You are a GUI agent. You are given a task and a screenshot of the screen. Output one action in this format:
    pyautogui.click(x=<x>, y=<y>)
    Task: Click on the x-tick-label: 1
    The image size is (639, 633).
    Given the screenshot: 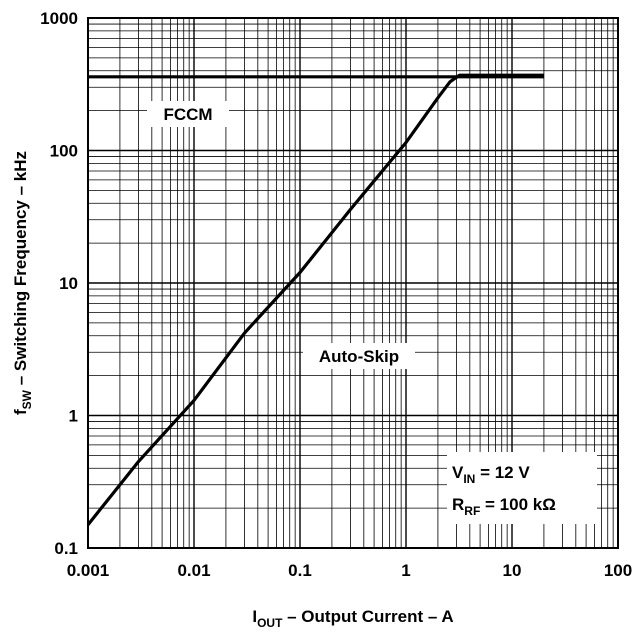 What is the action you would take?
    pyautogui.click(x=405, y=570)
    